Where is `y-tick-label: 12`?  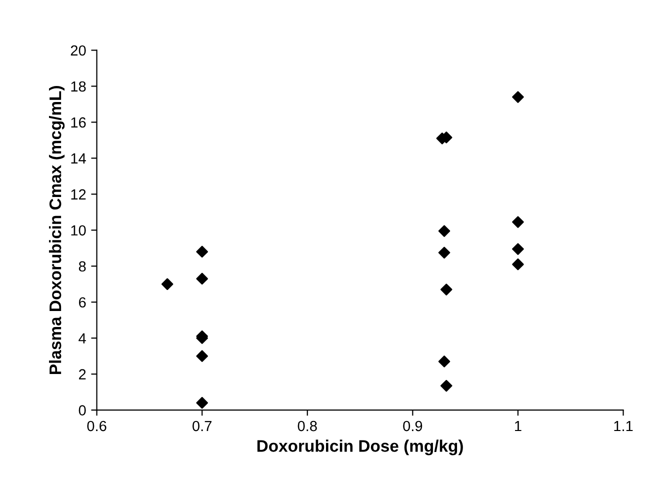
y-tick-label: 12 is located at coordinates (78, 194).